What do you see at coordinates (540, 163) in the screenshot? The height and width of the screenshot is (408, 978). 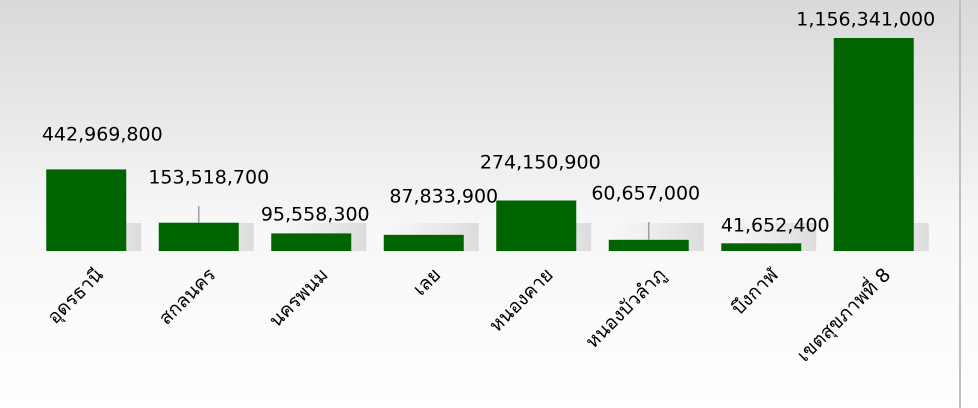 I see `data-label: 274,150,900` at bounding box center [540, 163].